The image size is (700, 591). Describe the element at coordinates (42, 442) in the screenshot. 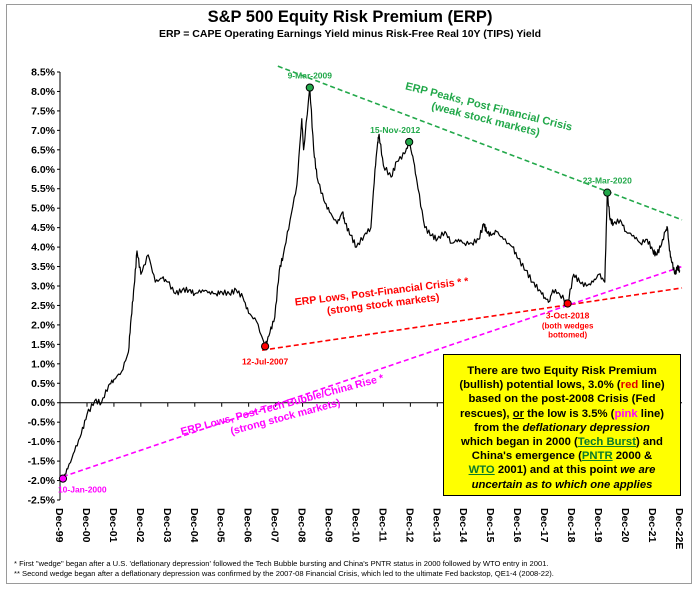

I see `y-tick-label: -1.0%` at that location.